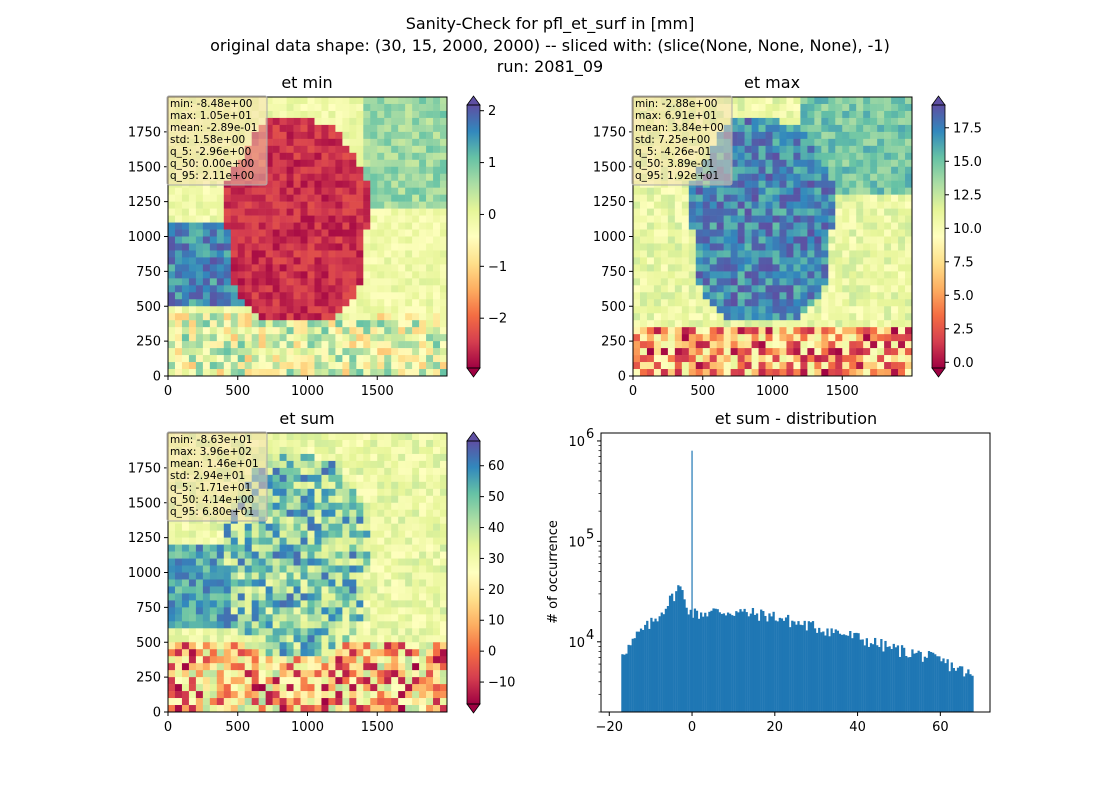  What do you see at coordinates (148, 643) in the screenshot?
I see `y-tick-label: 500` at bounding box center [148, 643].